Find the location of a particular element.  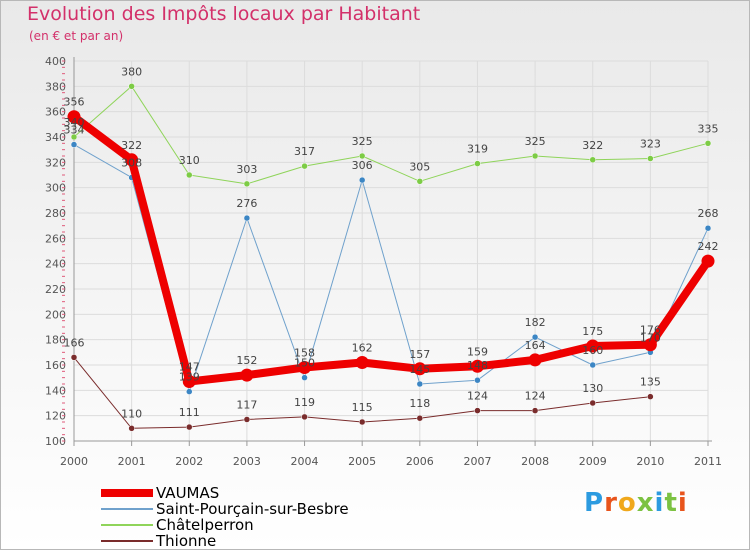

data-label-saint-pourcain-sur-besbre: 182 is located at coordinates (535, 322).